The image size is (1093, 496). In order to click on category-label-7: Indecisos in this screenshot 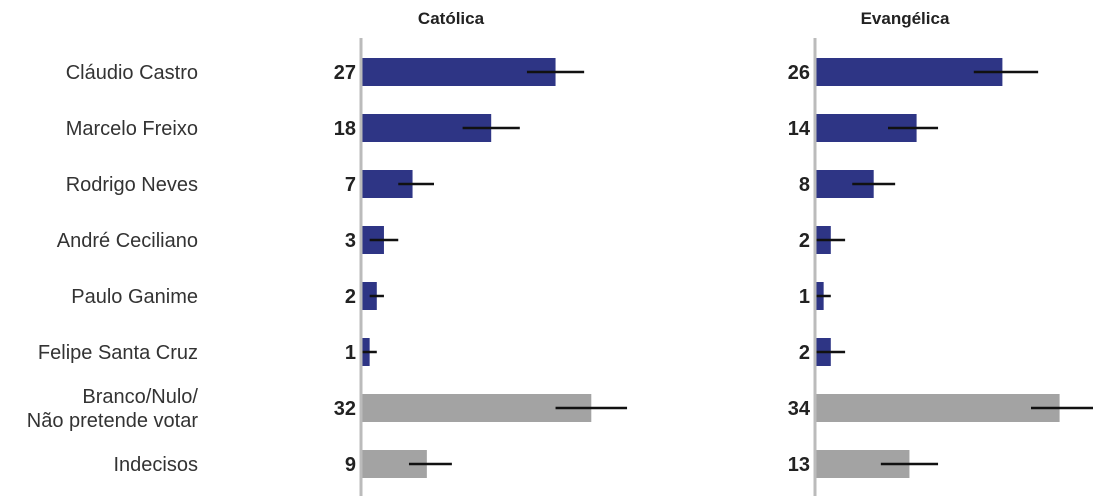, I will do `click(156, 465)`.